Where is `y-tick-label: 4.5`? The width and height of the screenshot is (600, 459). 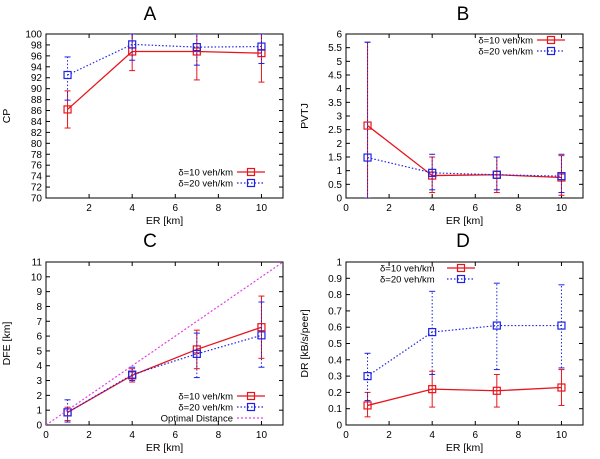 y-tick-label: 4.5 is located at coordinates (335, 76).